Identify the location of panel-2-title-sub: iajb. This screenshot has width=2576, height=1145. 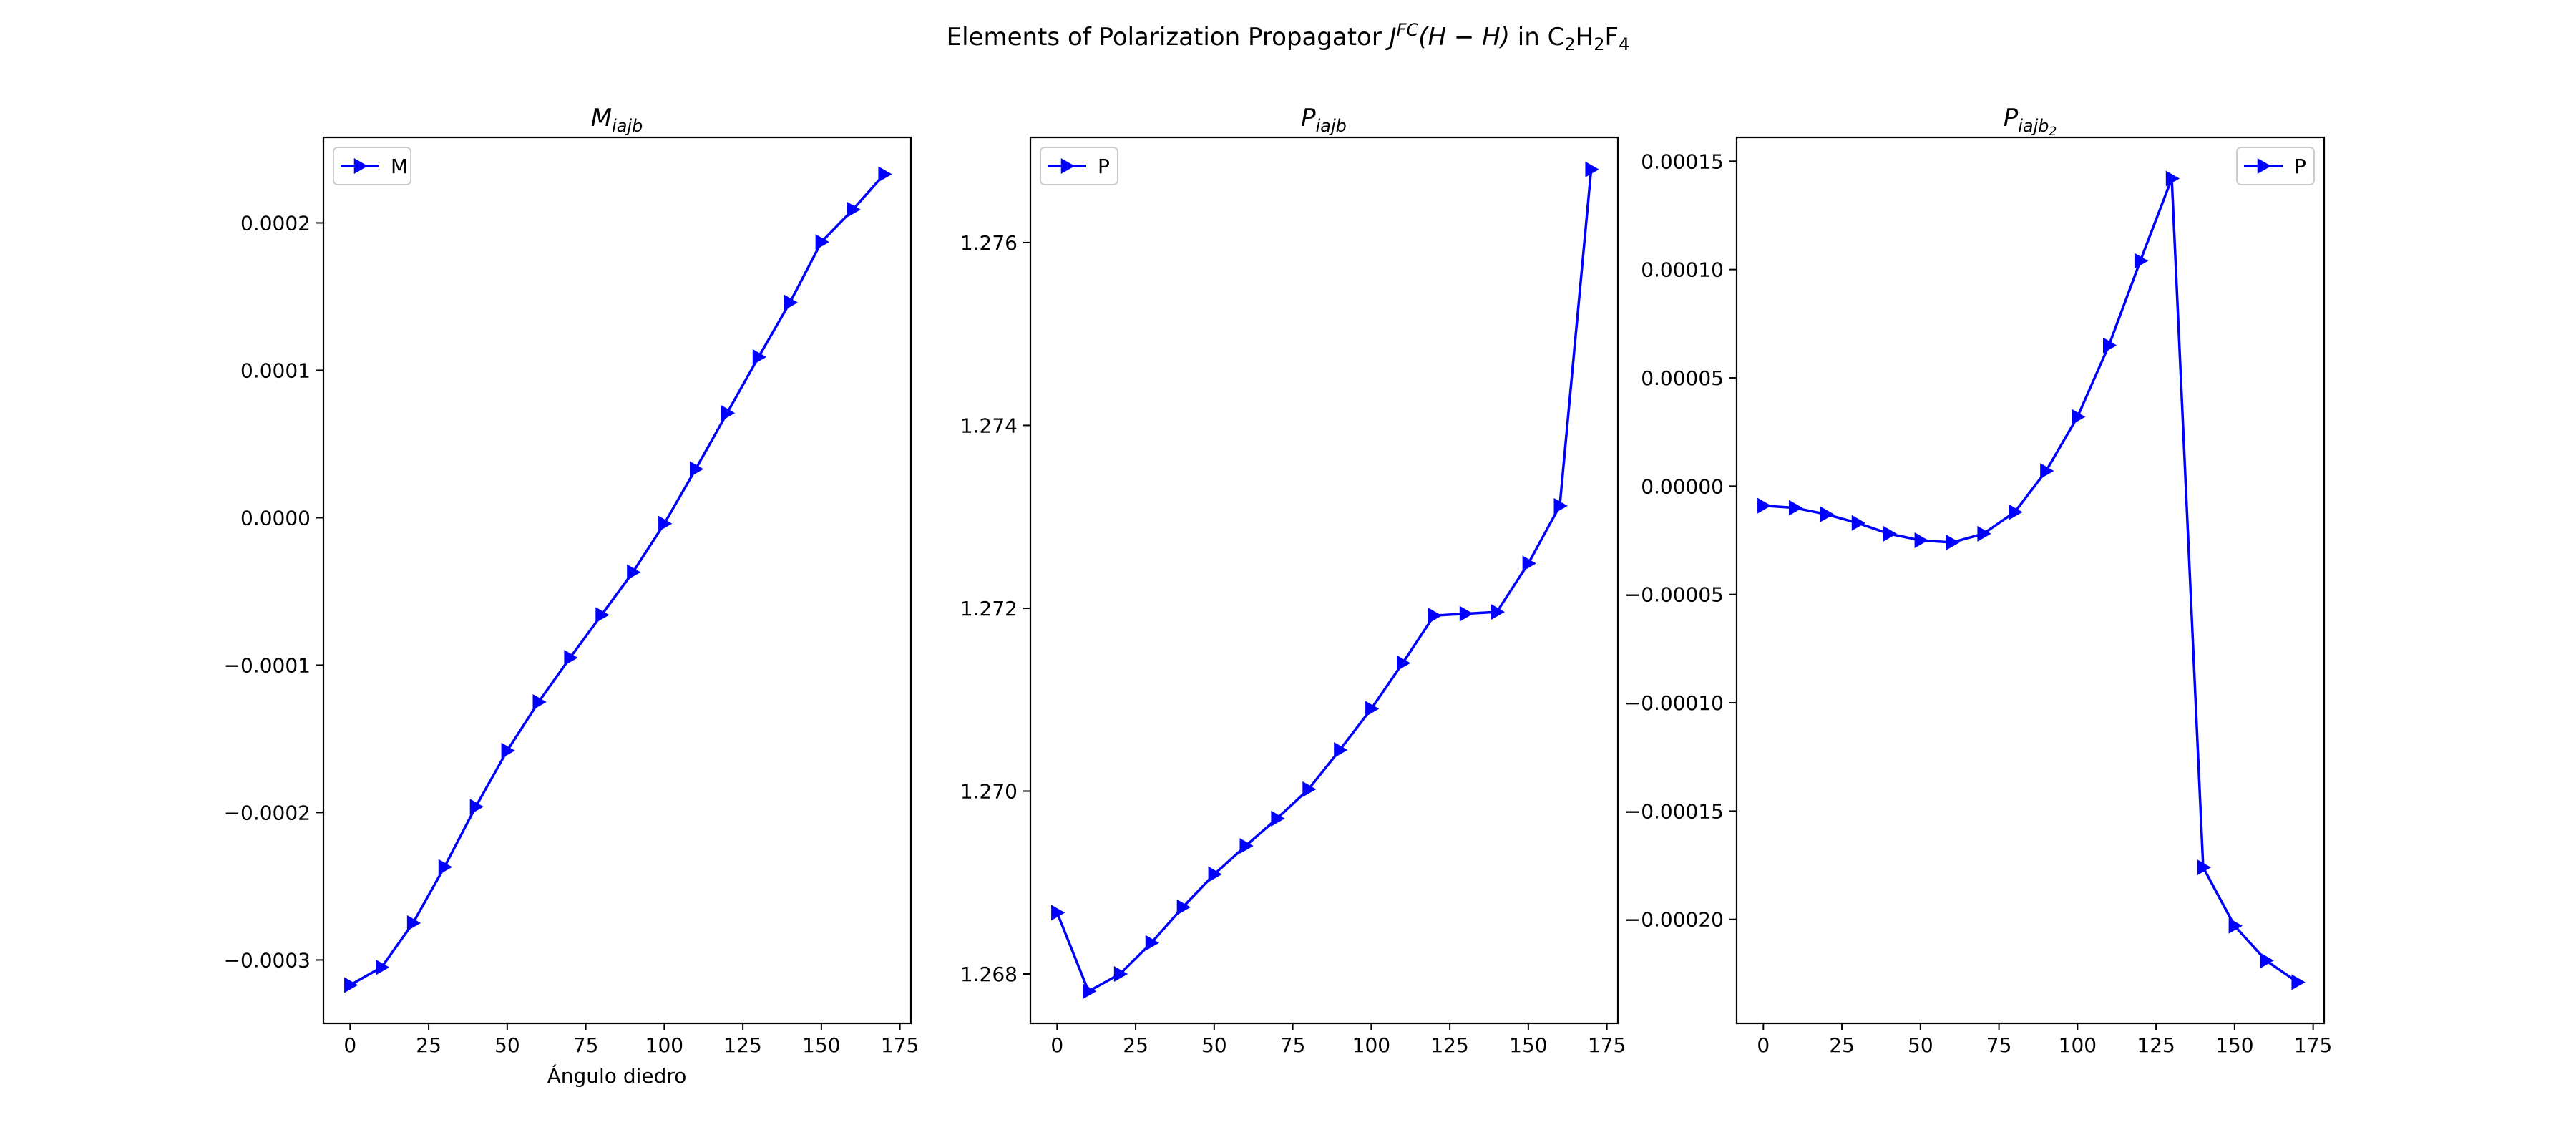
(1331, 126).